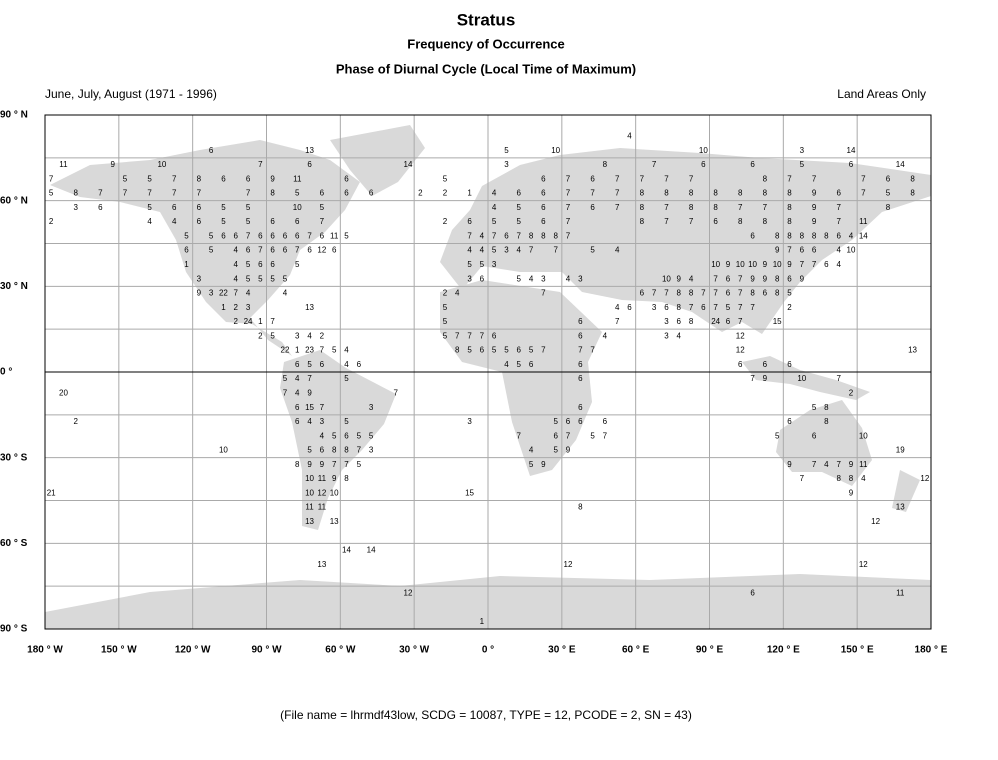 The image size is (998, 760). What do you see at coordinates (14, 629) in the screenshot?
I see `y-tick-label: 90 ° S` at bounding box center [14, 629].